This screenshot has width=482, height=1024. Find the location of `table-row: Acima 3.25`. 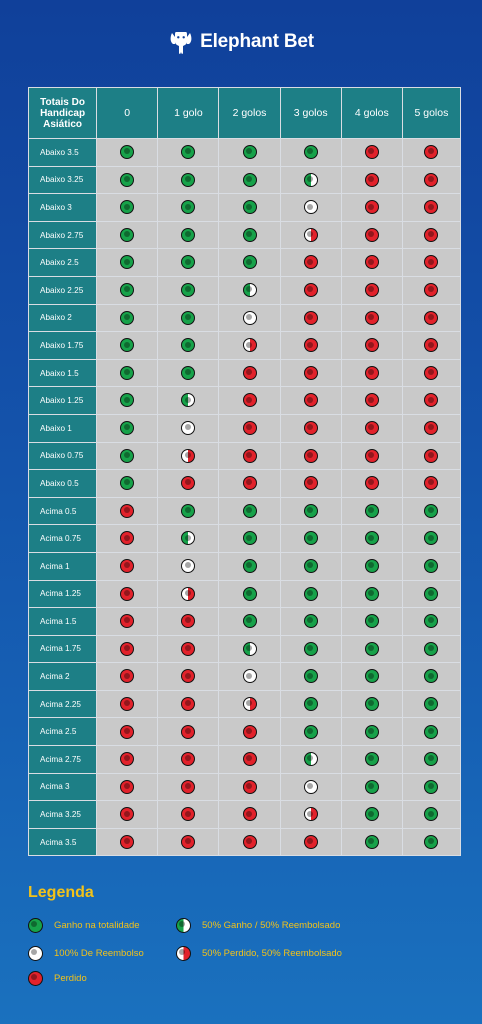

table-row: Acima 3.25 is located at coordinates (244, 814).